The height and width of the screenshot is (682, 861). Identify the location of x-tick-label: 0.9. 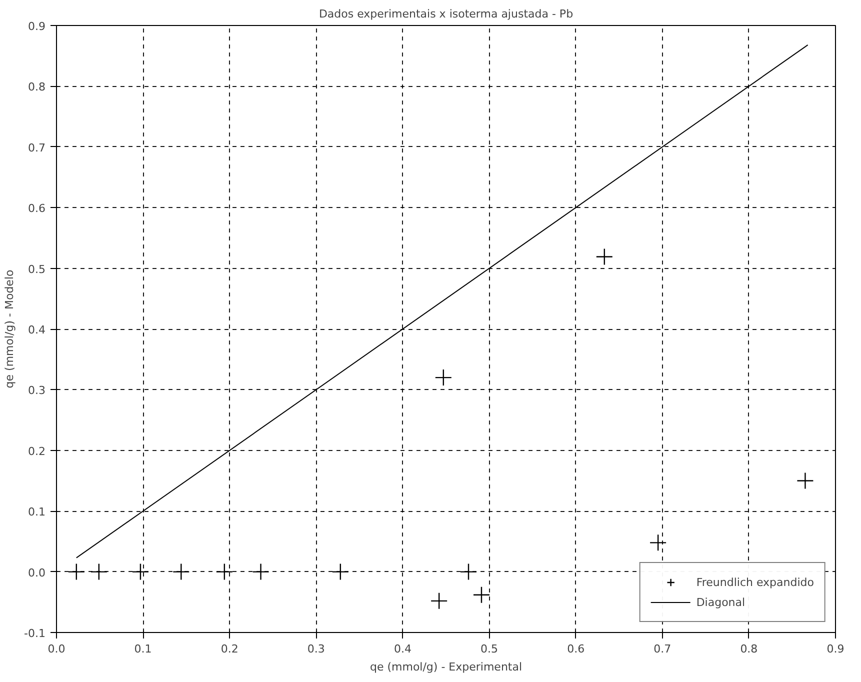
(835, 649).